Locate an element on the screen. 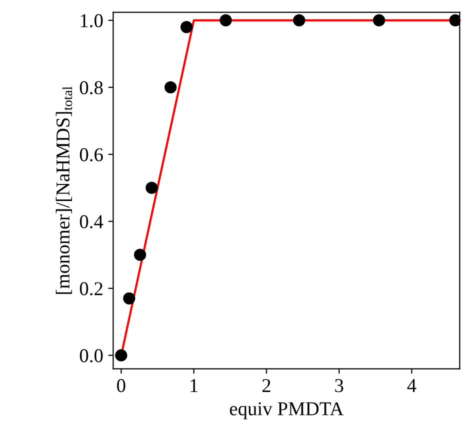 This screenshot has width=462, height=439. x-tick-label: 3 is located at coordinates (339, 385).